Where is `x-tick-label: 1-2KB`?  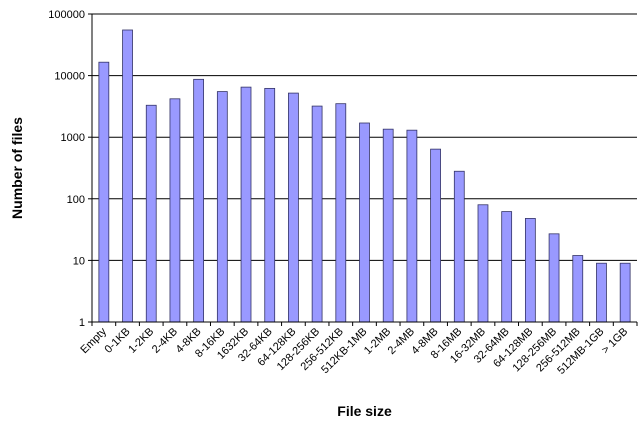
x-tick-label: 1-2KB is located at coordinates (141, 341).